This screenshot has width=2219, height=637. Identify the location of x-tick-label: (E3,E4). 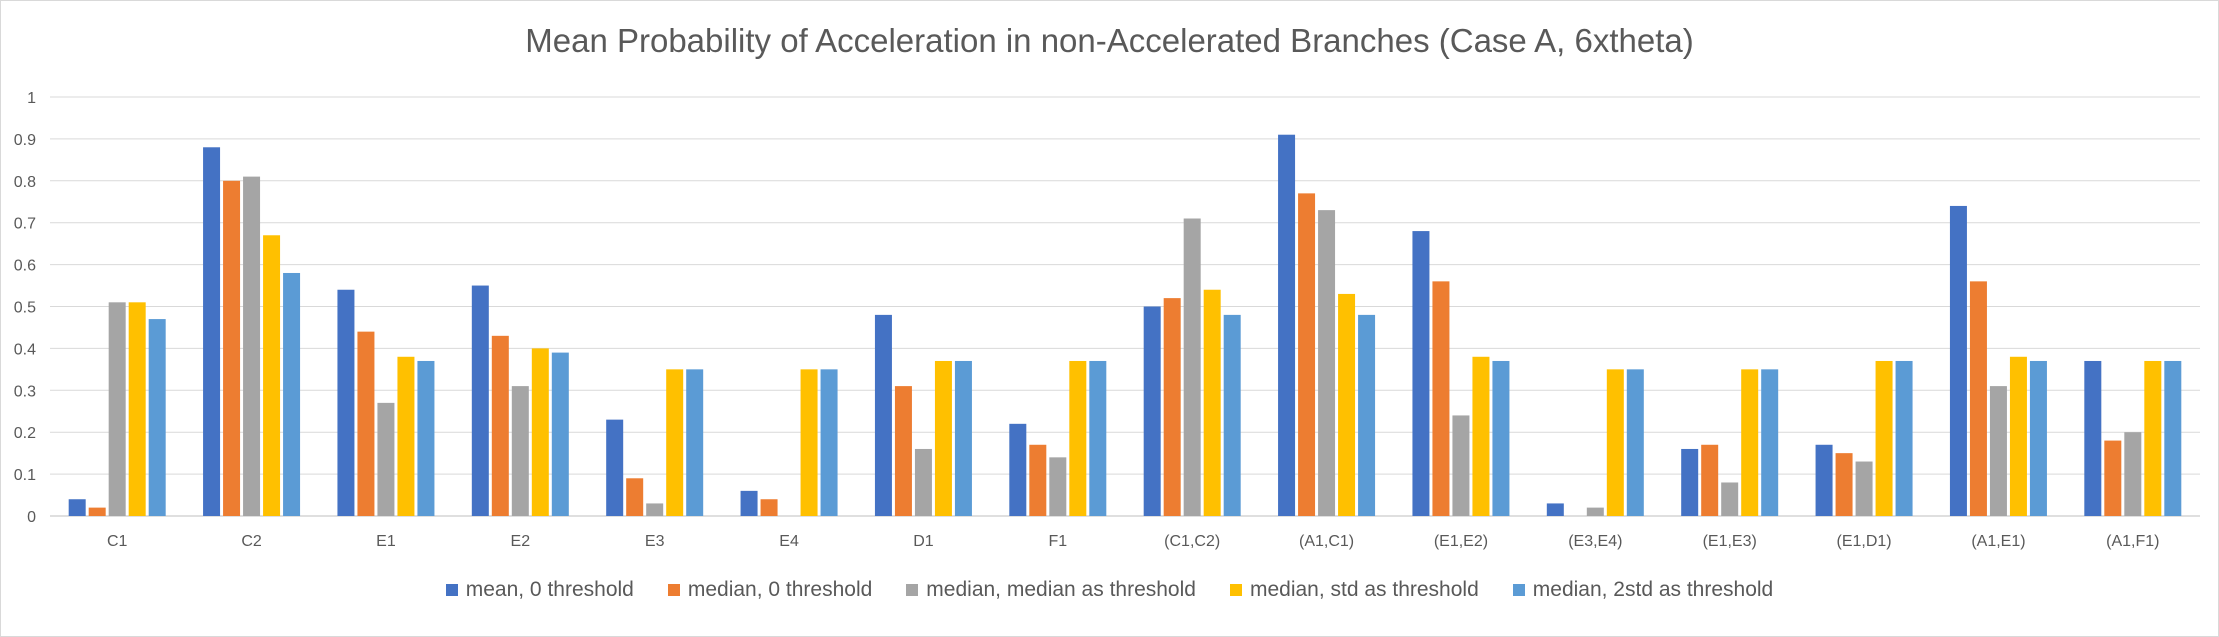
(1595, 541).